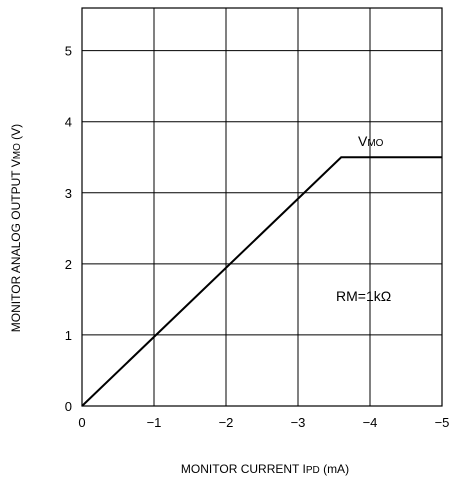 The image size is (456, 483). I want to click on condition-annotation: RM=1kΩ, so click(363, 296).